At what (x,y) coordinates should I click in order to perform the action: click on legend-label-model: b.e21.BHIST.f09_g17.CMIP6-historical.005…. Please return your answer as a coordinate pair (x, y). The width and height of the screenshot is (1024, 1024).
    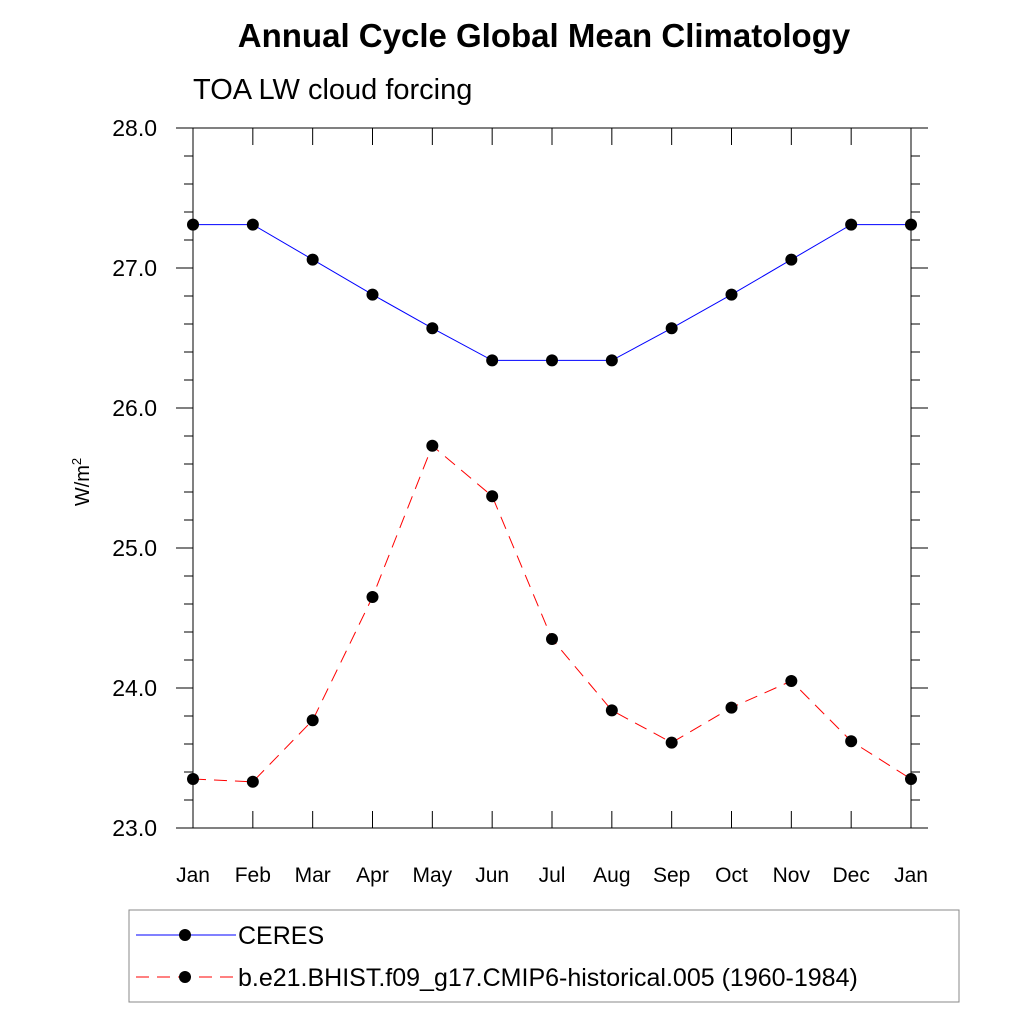
    Looking at the image, I should click on (548, 978).